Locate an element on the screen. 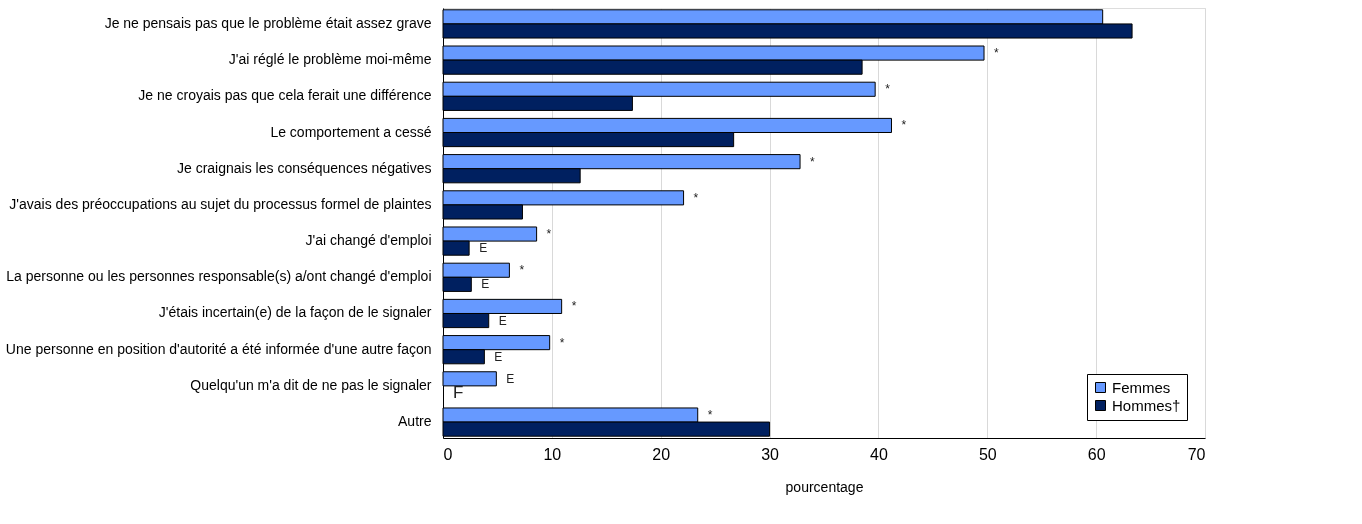  y-tick-label: J'ai réglé le problème moi-même is located at coordinates (330, 59).